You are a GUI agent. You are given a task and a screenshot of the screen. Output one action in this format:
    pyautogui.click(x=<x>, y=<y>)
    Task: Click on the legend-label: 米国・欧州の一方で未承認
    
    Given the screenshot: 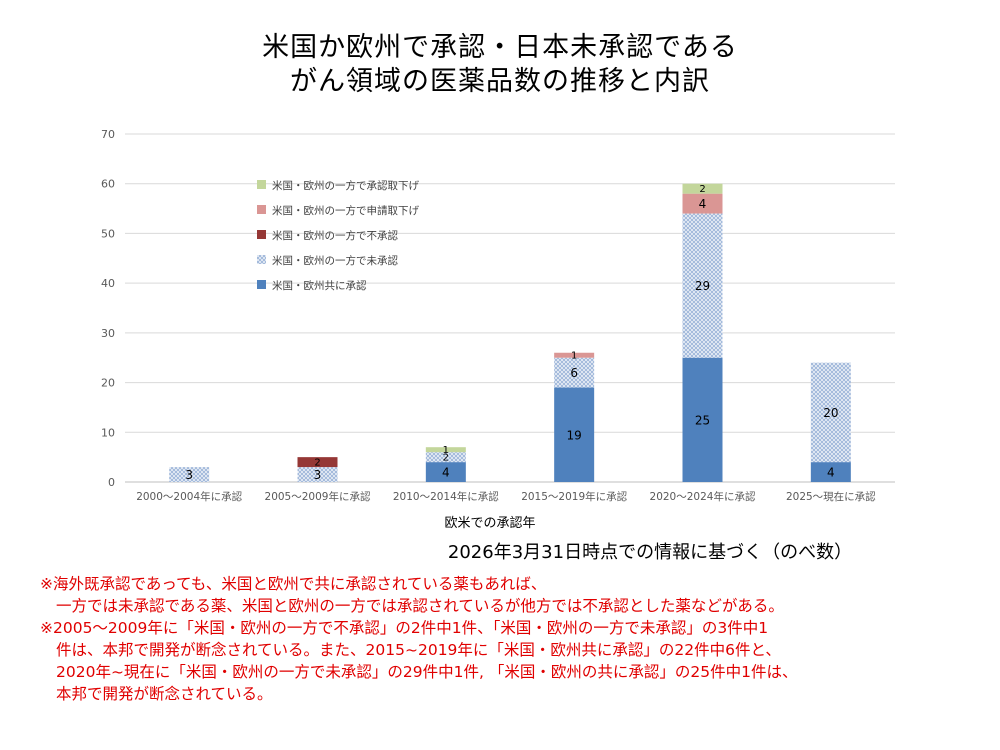 What is the action you would take?
    pyautogui.click(x=335, y=260)
    